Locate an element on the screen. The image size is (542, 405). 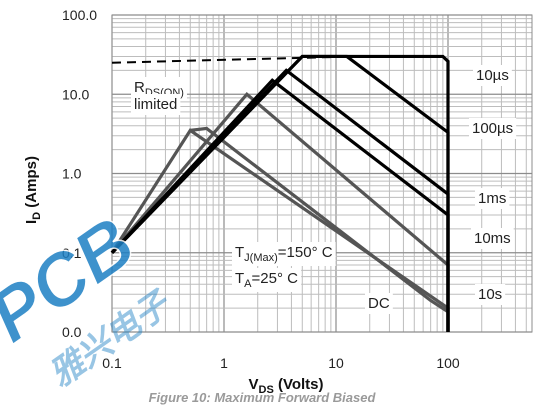
condition-ta: TA=25° C is located at coordinates (267, 280).